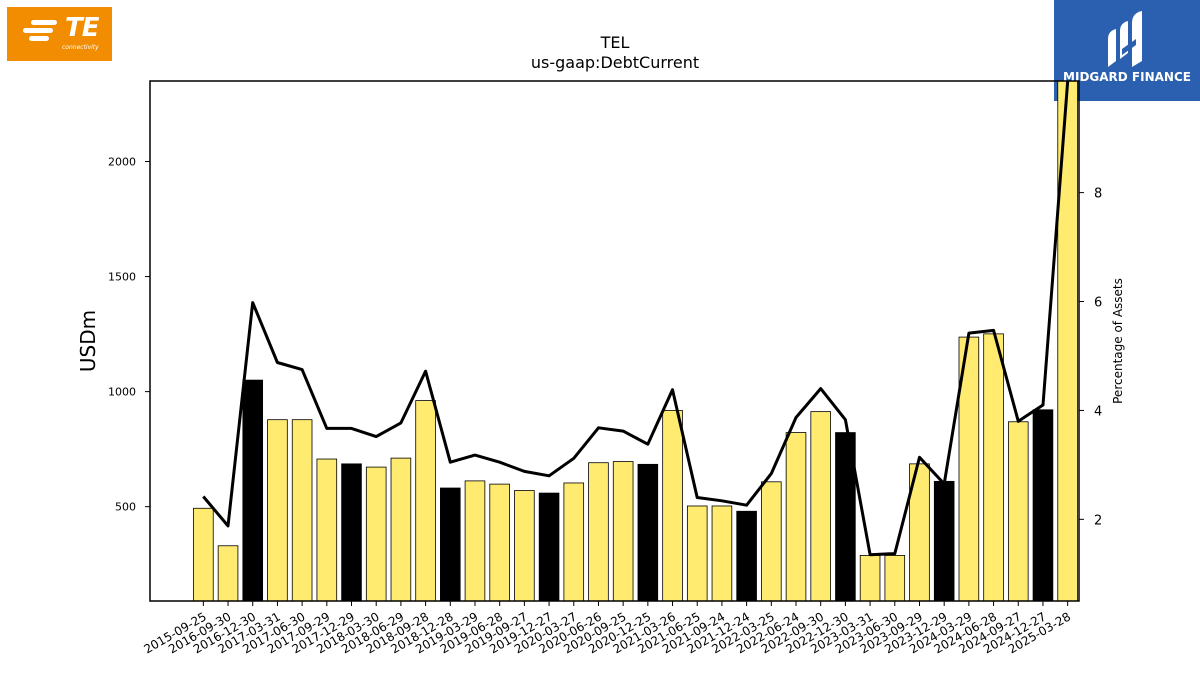 Image resolution: width=1200 pixels, height=675 pixels. What do you see at coordinates (1090, 357) in the screenshot?
I see `y2-axis-ticks: 2 4 6 8` at bounding box center [1090, 357].